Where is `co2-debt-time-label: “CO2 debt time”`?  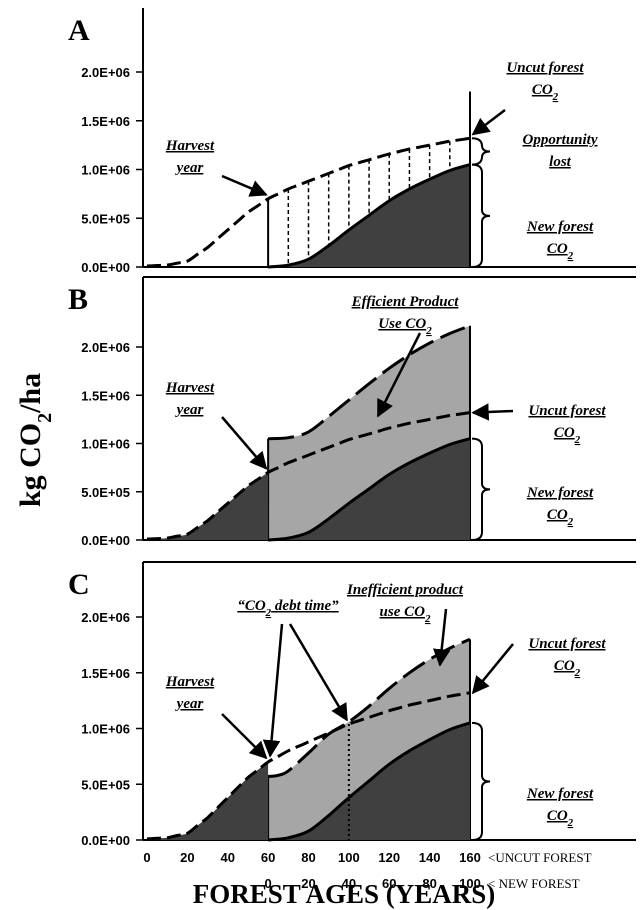 co2-debt-time-label: “CO2 debt time” is located at coordinates (288, 608).